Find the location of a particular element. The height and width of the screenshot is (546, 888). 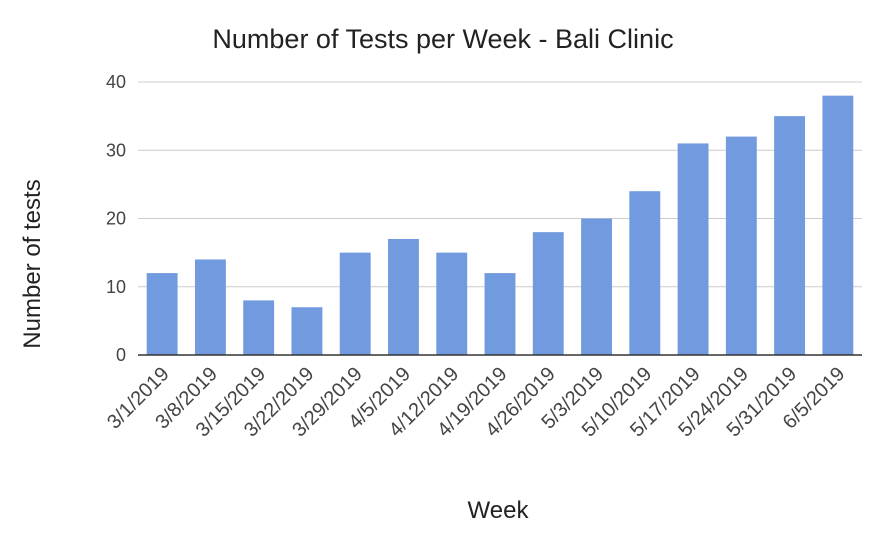

y-tick-label: 20 is located at coordinates (116, 219).